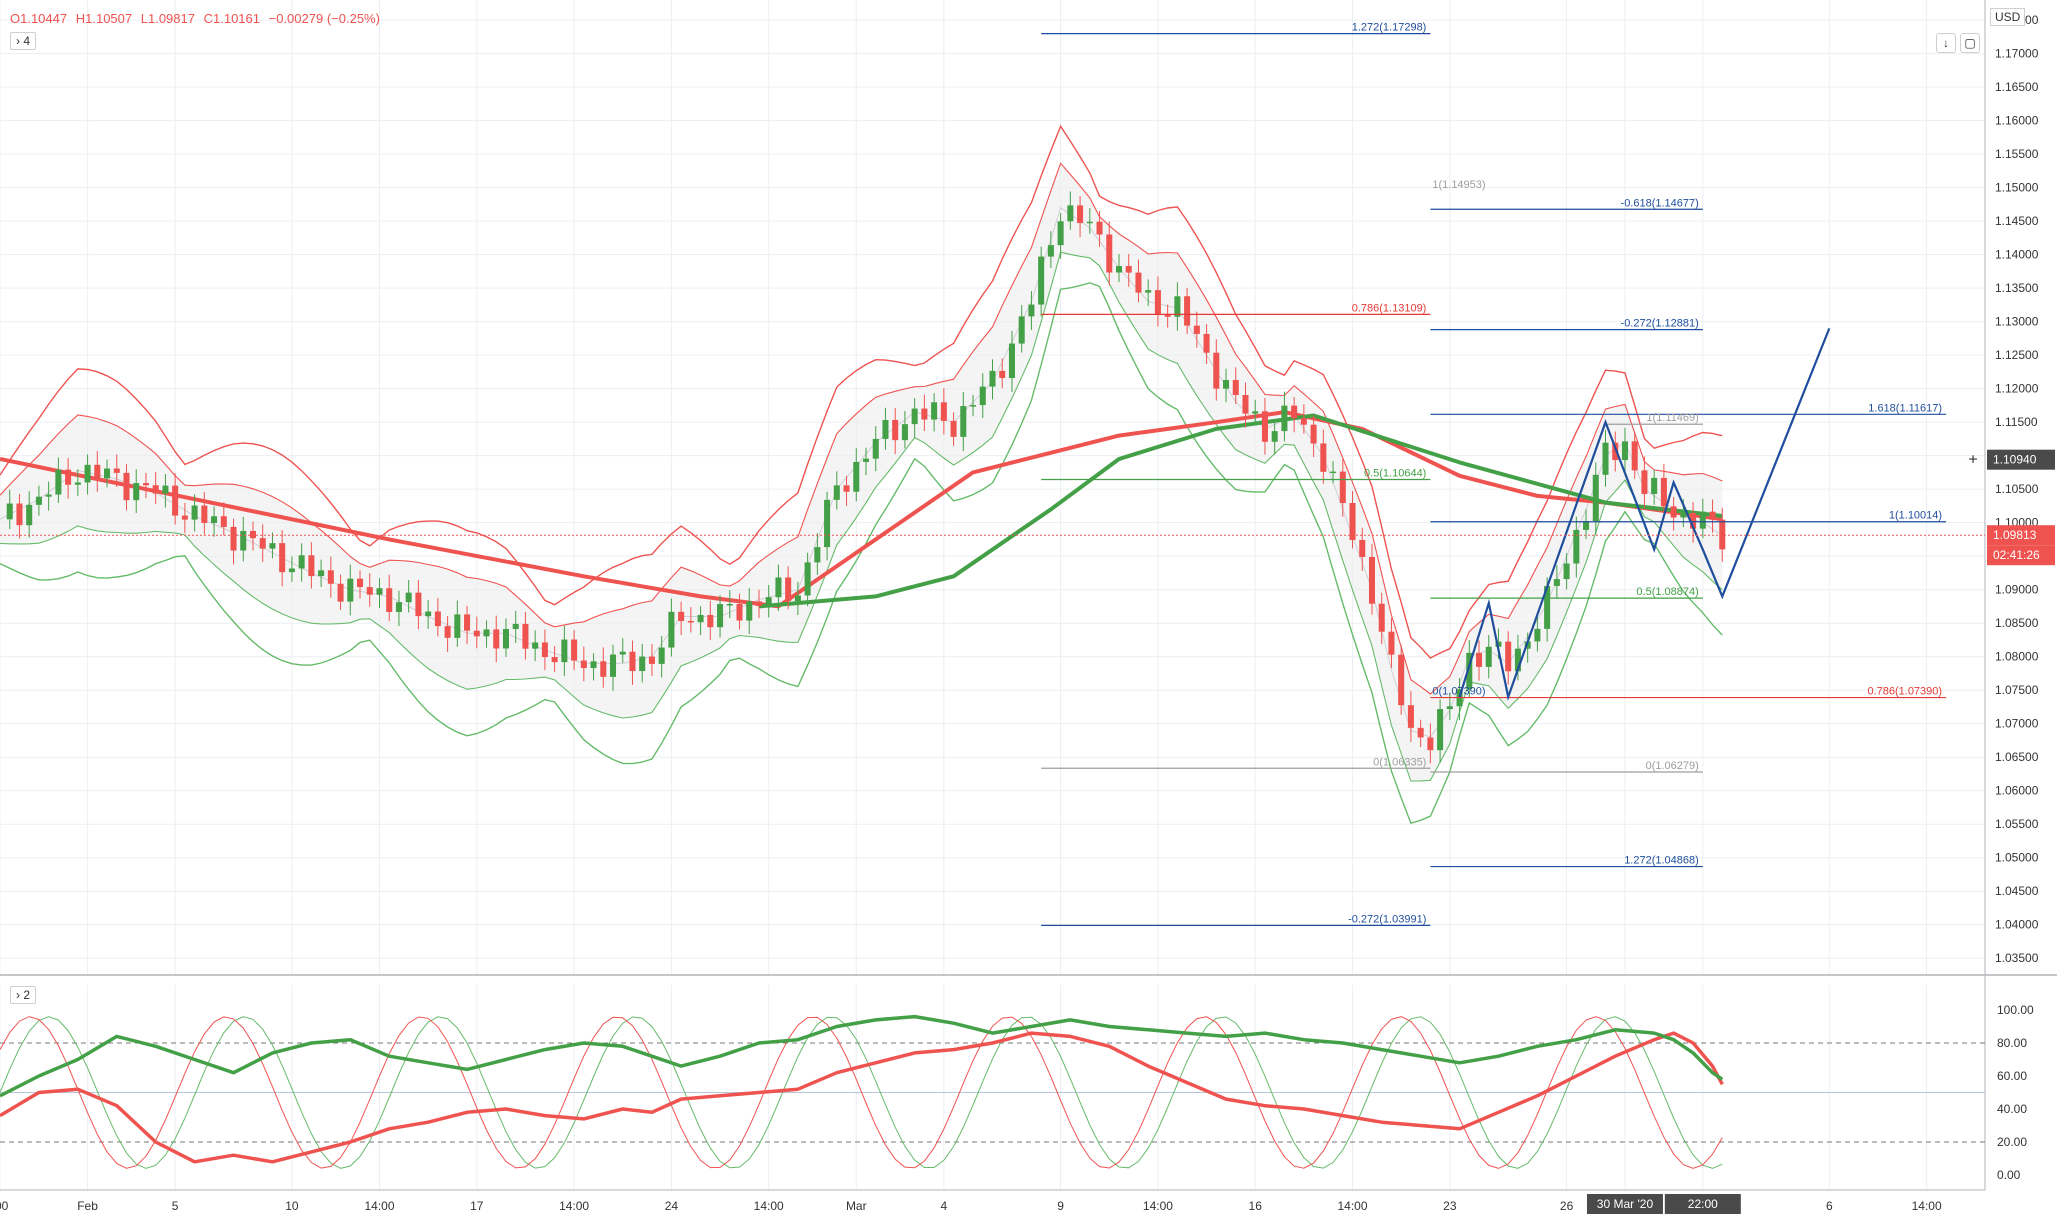 The image size is (2057, 1224). What do you see at coordinates (1970, 43) in the screenshot?
I see `square-icon: ▢` at bounding box center [1970, 43].